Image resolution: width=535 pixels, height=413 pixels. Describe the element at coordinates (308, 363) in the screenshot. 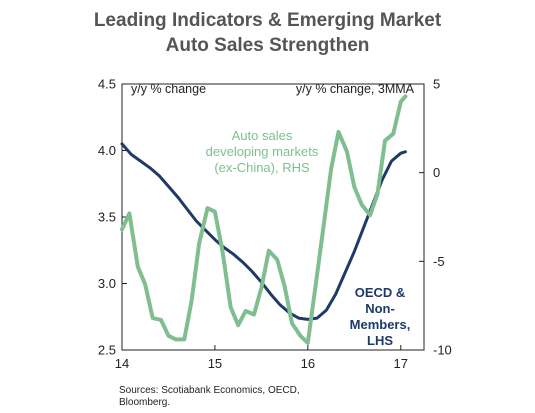

I see `x-tick-label: 16` at that location.